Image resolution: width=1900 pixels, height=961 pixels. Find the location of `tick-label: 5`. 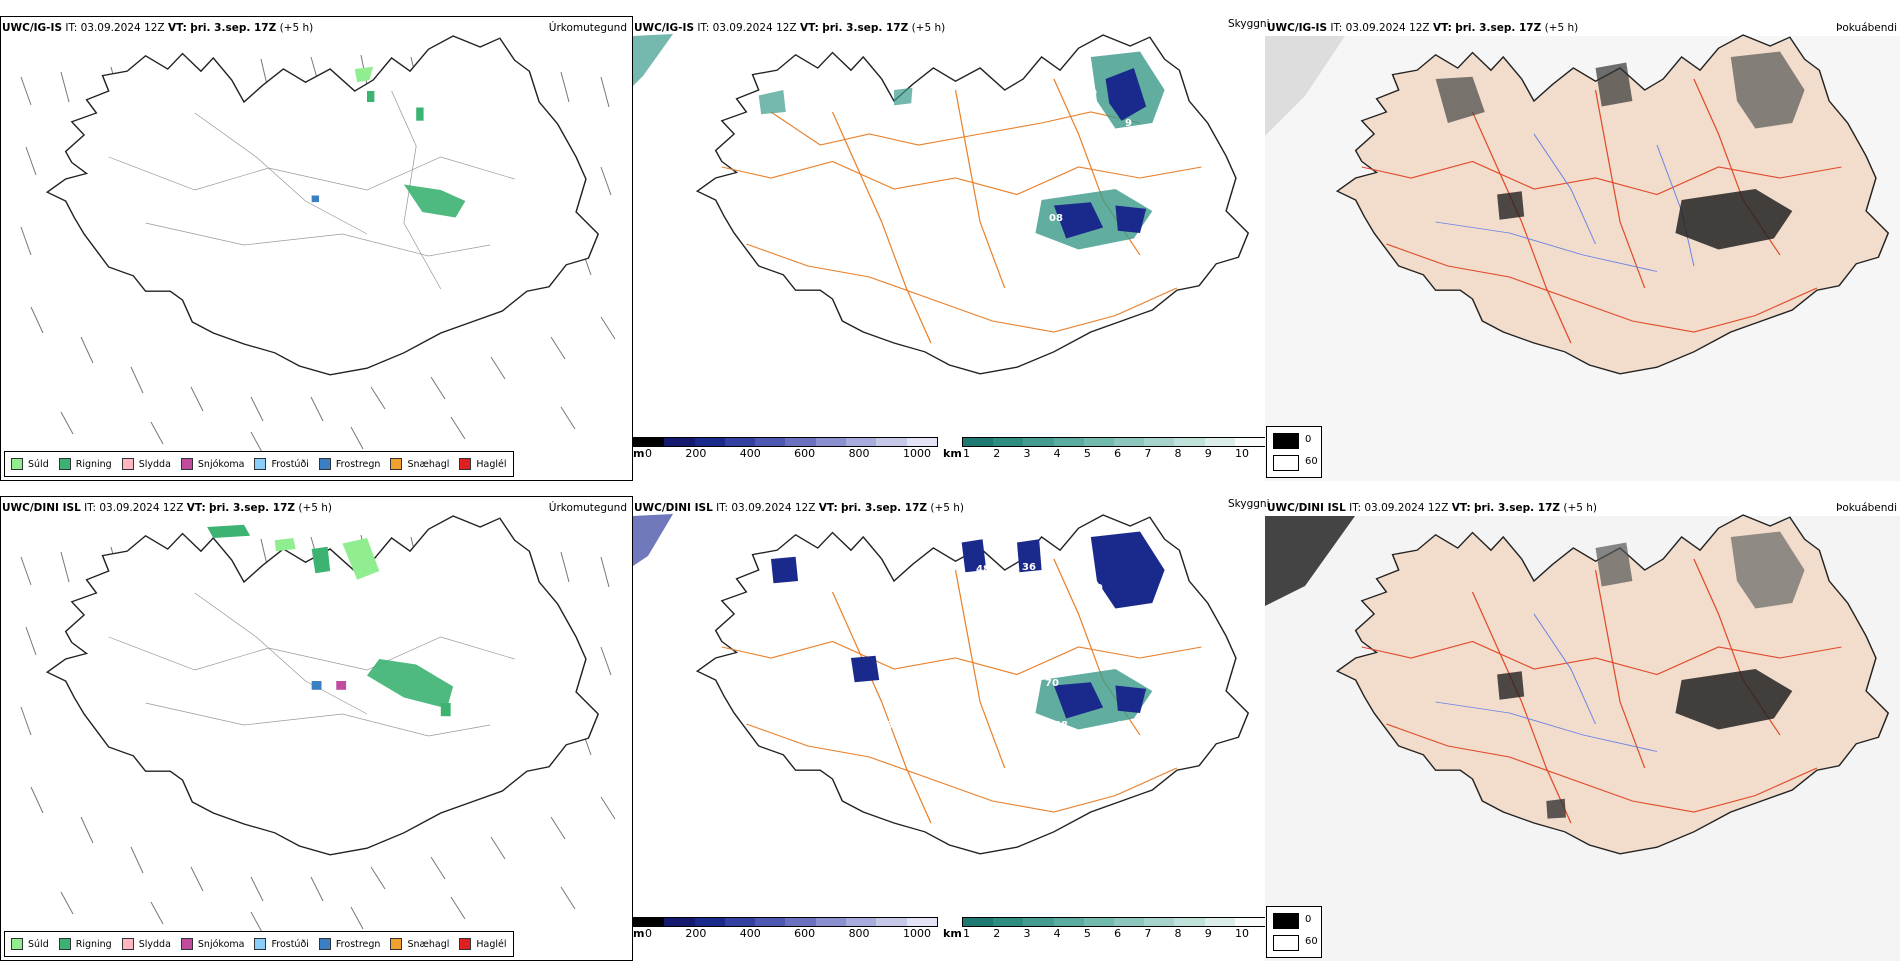

tick-label: 5 is located at coordinates (1087, 933).